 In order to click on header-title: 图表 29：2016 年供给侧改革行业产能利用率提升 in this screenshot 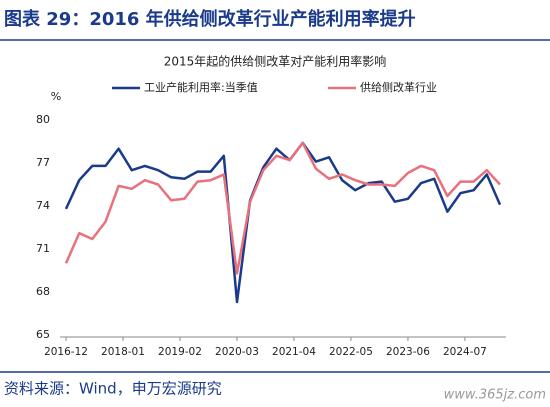, I will do `click(210, 19)`.